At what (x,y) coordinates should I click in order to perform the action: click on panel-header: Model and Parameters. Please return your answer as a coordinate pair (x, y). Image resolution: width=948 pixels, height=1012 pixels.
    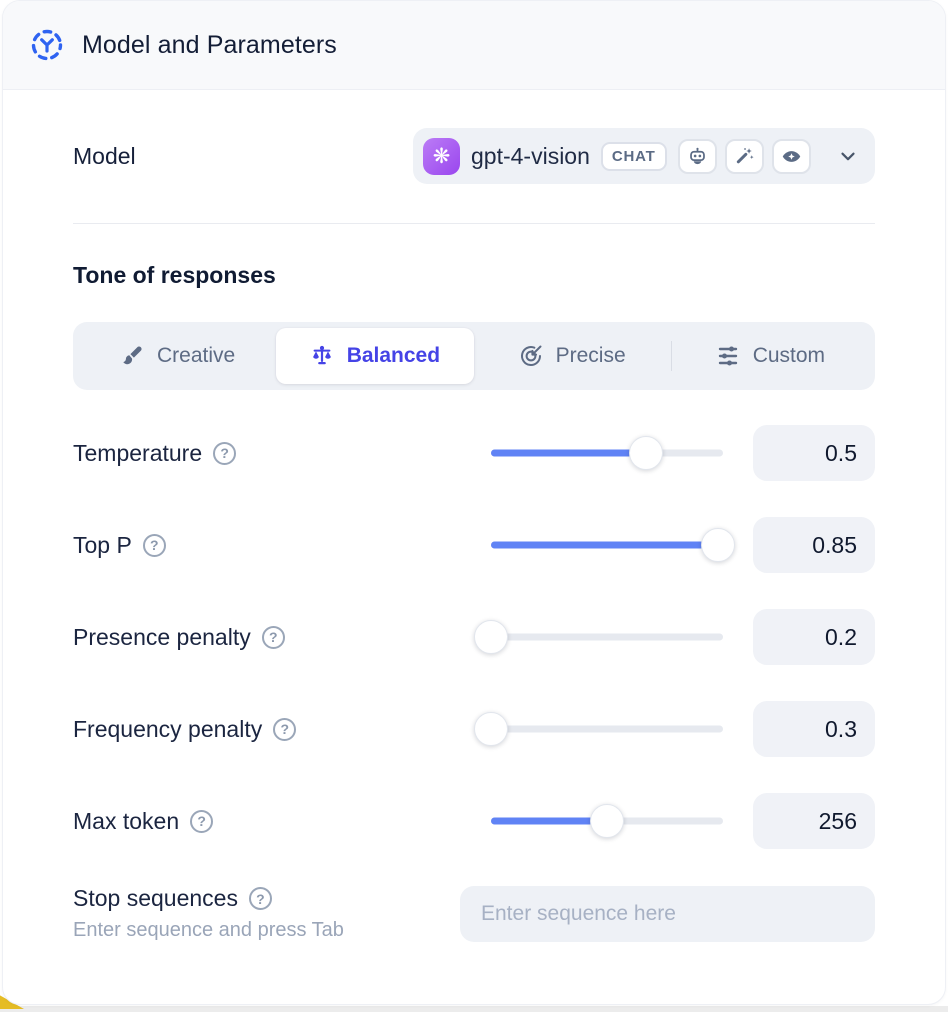
    Looking at the image, I should click on (474, 45).